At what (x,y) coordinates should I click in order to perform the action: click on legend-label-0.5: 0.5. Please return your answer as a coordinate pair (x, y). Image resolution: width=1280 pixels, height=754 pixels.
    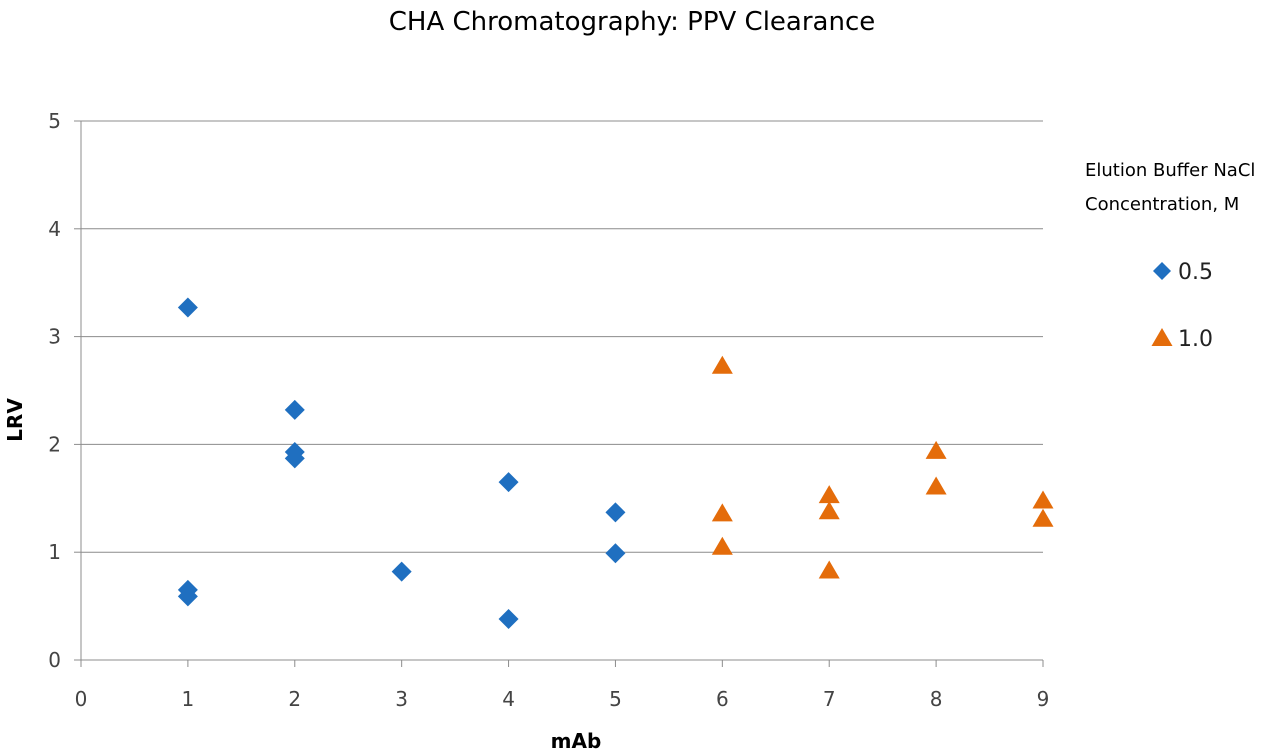
    Looking at the image, I should click on (1195, 272).